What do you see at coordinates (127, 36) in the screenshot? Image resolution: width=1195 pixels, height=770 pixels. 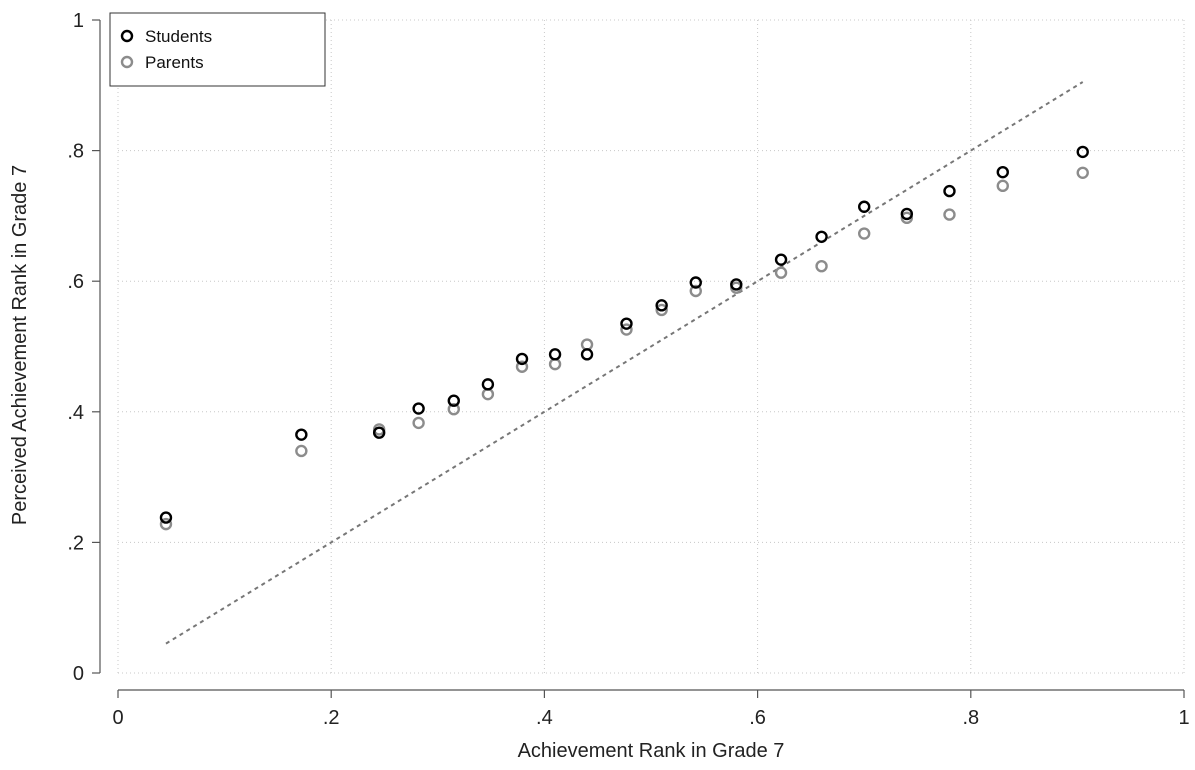 I see `legend-marker-students` at bounding box center [127, 36].